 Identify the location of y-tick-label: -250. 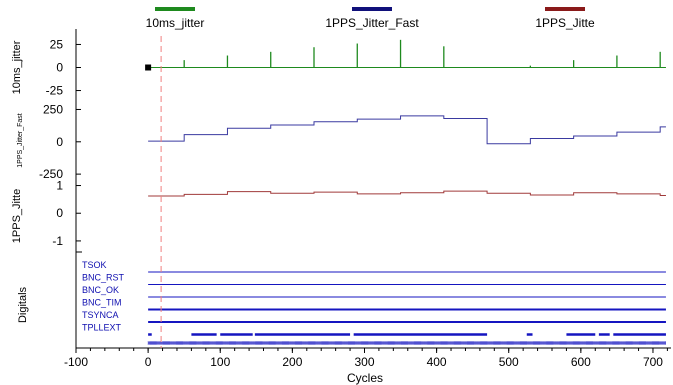
(51, 174).